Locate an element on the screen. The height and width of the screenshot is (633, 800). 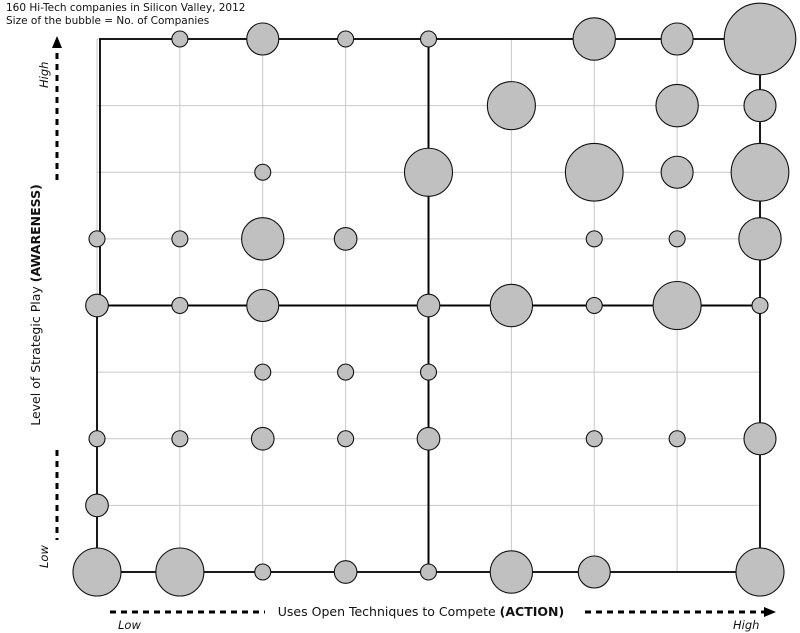
x-arrow-head-icon is located at coordinates (770, 612).